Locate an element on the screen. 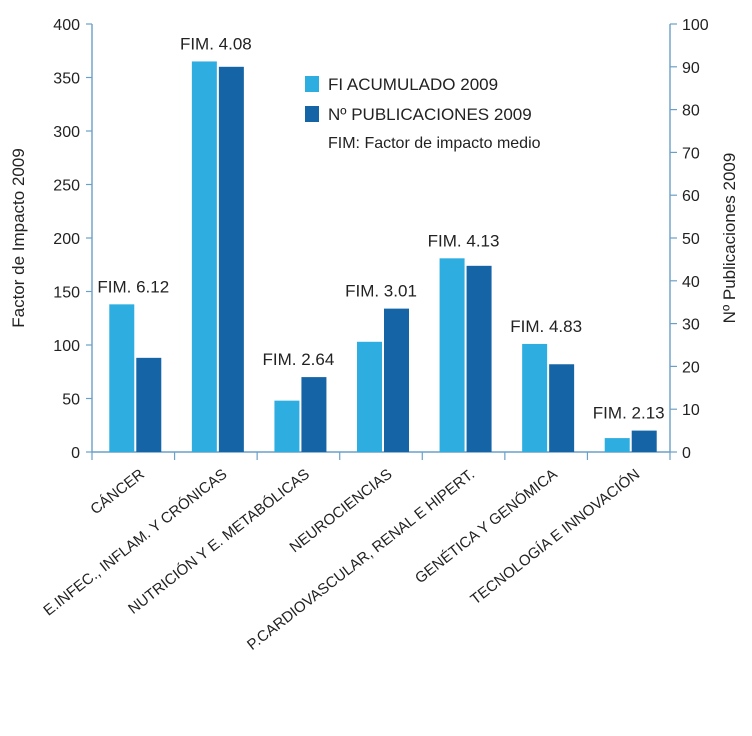 The width and height of the screenshot is (752, 736). right-y-tick-label: 10 is located at coordinates (691, 410).